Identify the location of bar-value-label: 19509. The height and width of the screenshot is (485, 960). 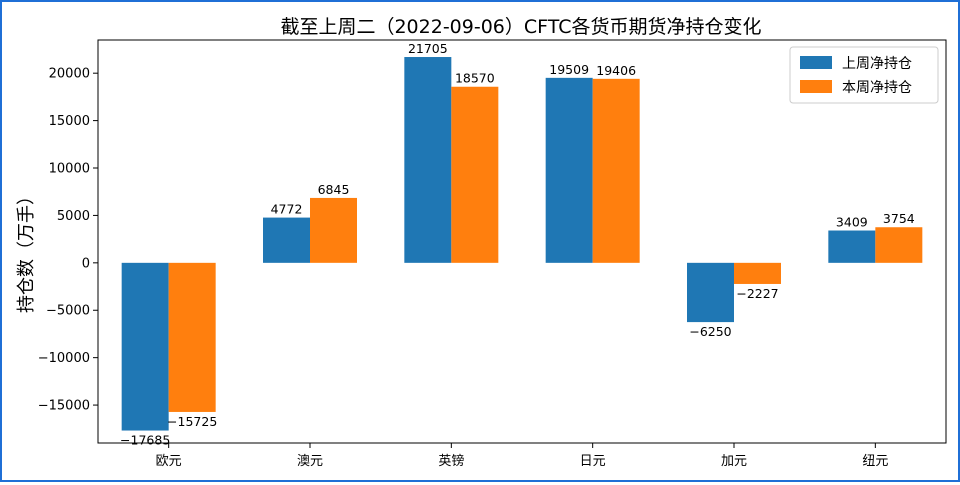
(569, 69).